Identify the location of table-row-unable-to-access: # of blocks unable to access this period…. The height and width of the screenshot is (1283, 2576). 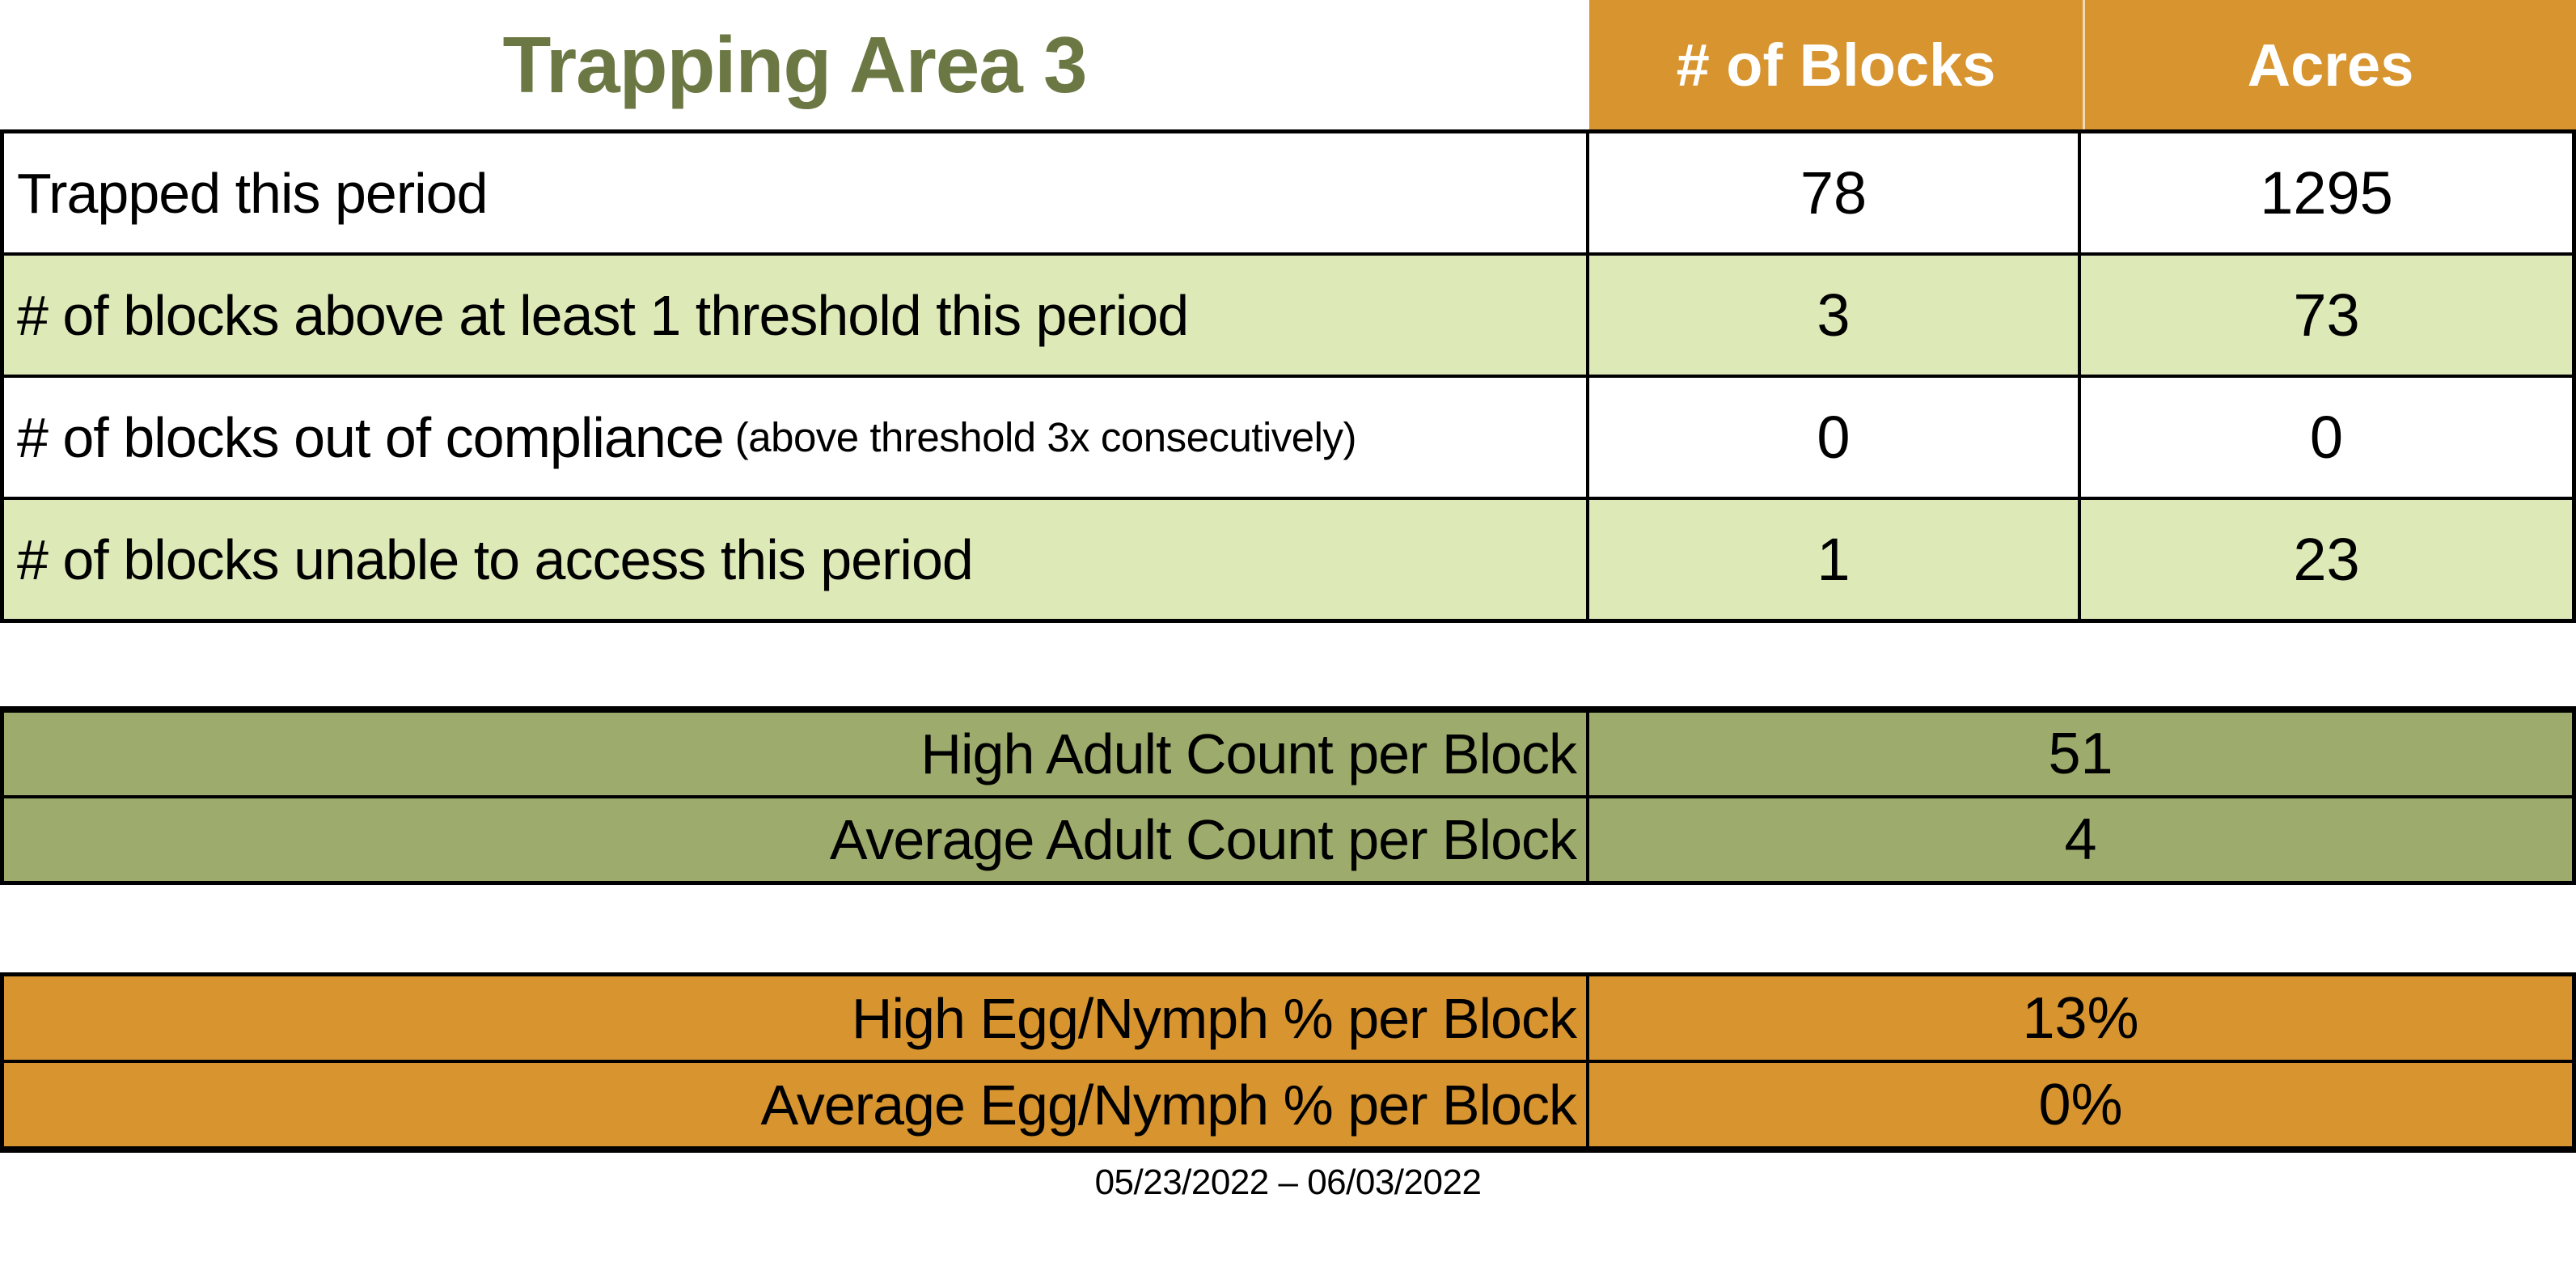
(1288, 559).